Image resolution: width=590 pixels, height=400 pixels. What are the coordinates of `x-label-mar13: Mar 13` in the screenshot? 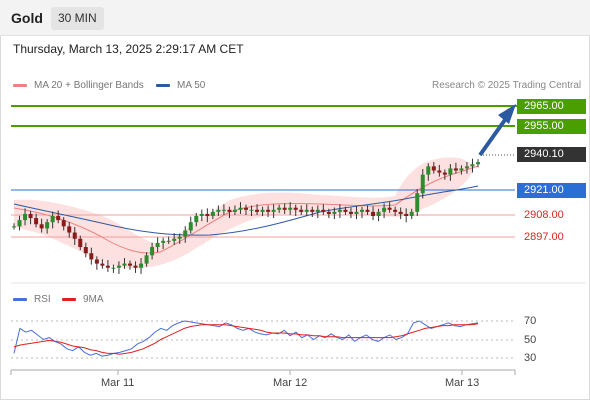 It's located at (462, 383).